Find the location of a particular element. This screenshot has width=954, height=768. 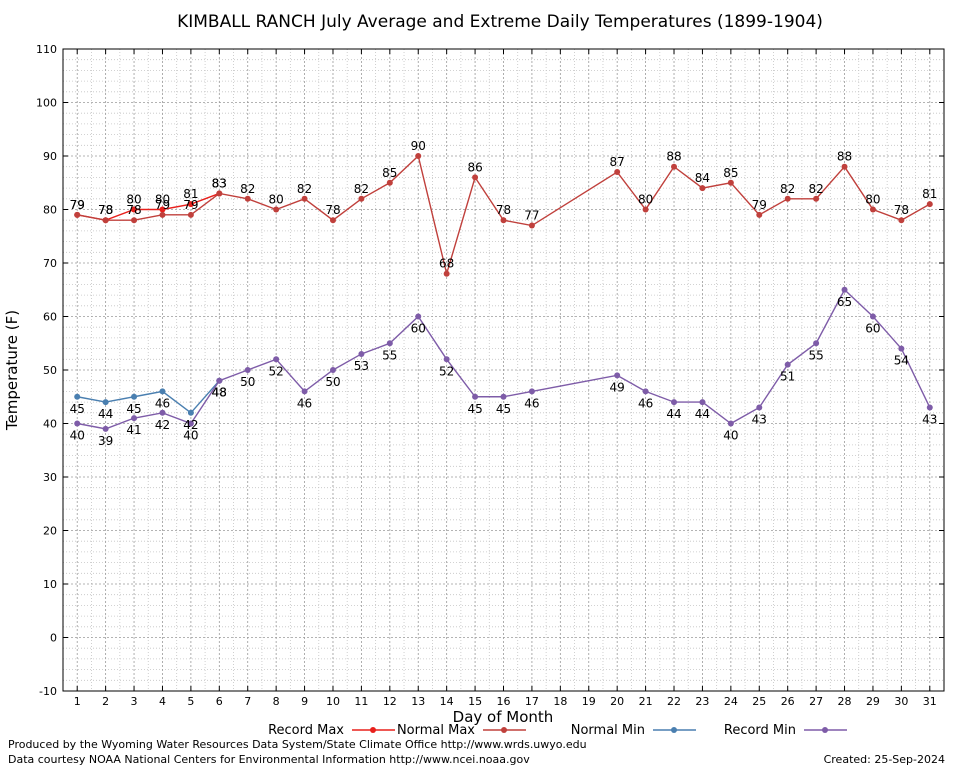

y-tick-label: 10 is located at coordinates (50, 584).